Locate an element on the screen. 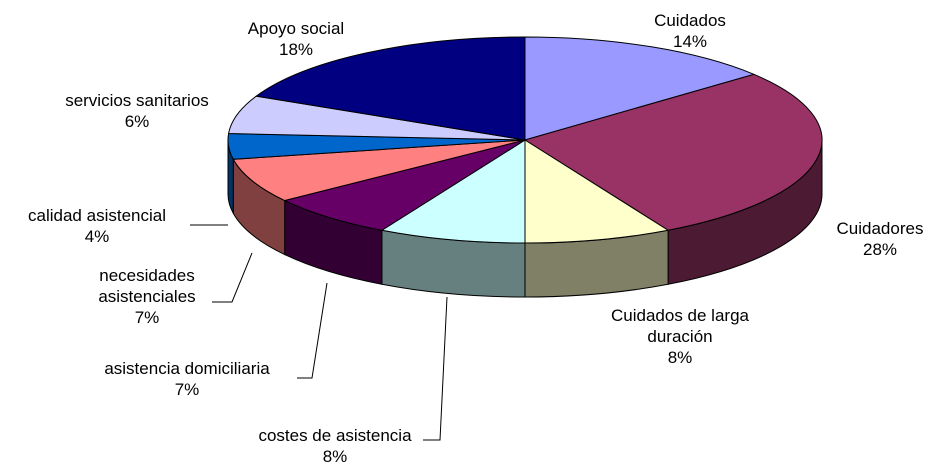 This screenshot has height=470, width=940. slice-label: Cuidados de larga duración 8% is located at coordinates (680, 336).